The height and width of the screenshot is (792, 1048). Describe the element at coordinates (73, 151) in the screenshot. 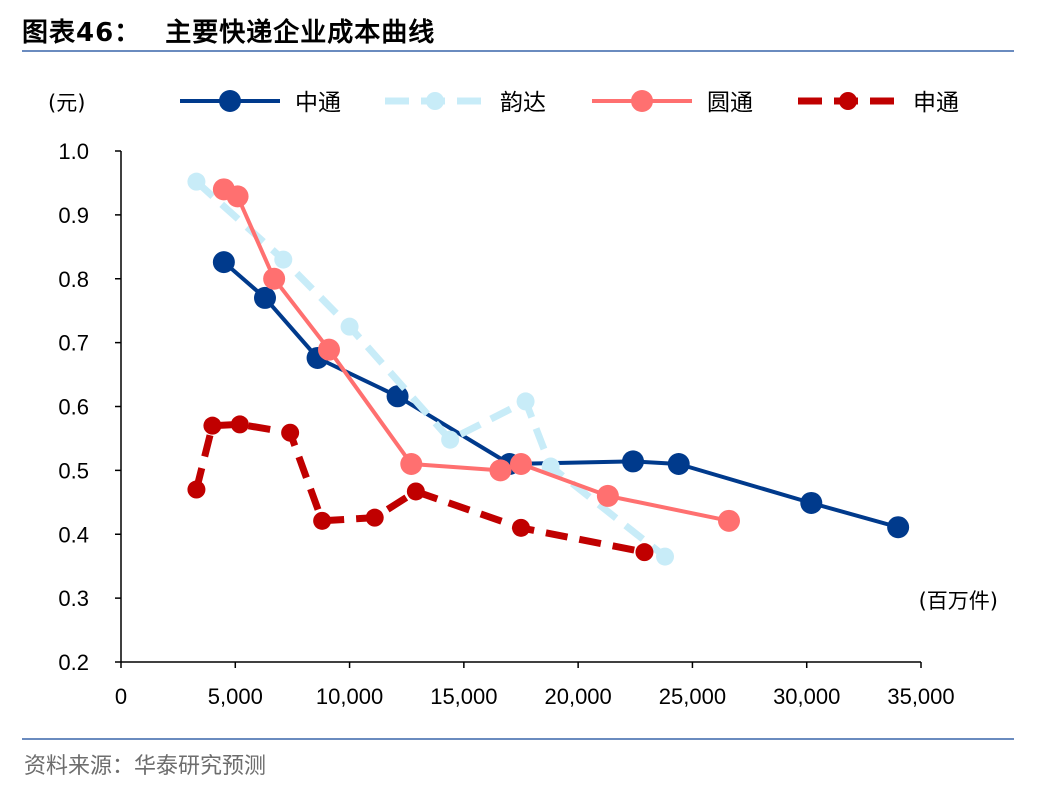

I see `y-tick-label: 1.0` at that location.